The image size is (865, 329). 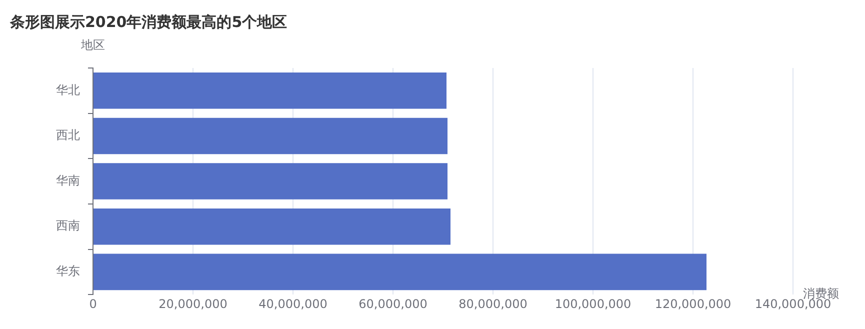 What do you see at coordinates (68, 180) in the screenshot?
I see `y-tick-label: 华南` at bounding box center [68, 180].